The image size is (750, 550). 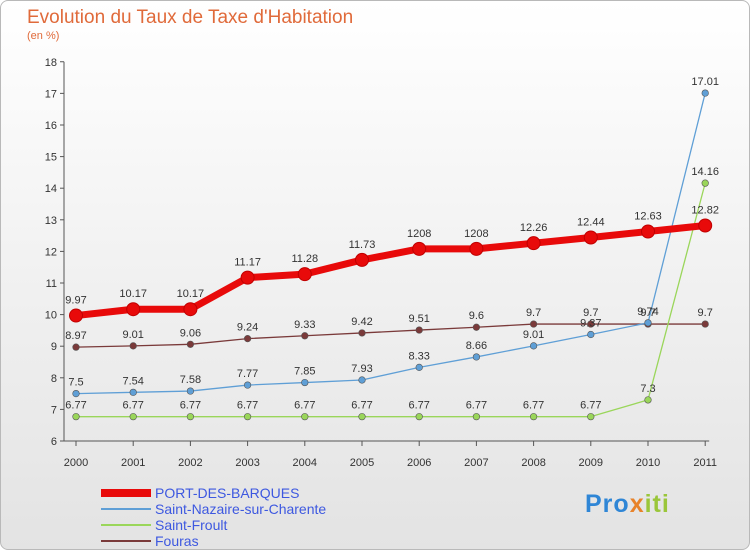 I want to click on legend-item: PORT-DES-BARQUES, so click(x=213, y=493).